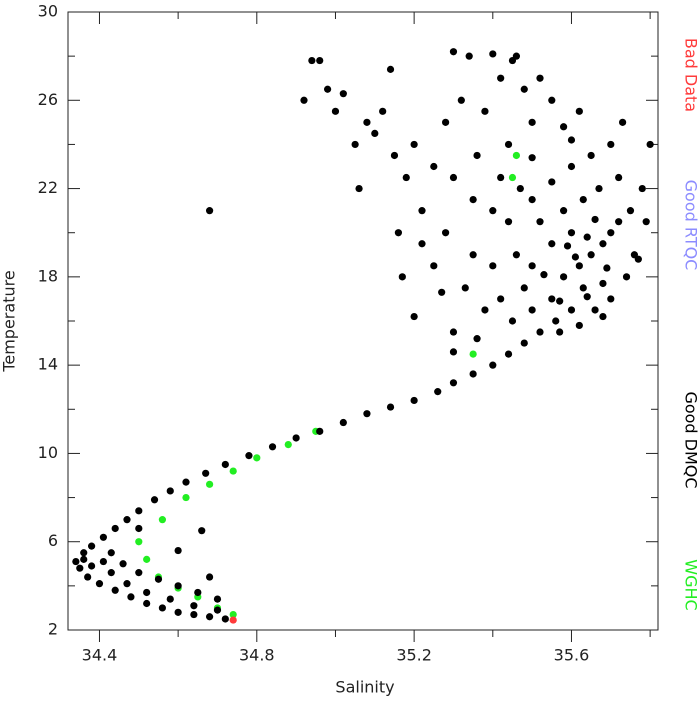 Image resolution: width=700 pixels, height=704 pixels. I want to click on y-tick-label: 18, so click(48, 275).